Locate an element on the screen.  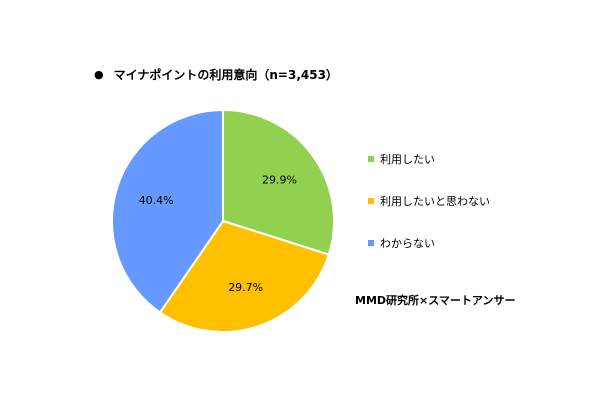
source-credit: MMD研究所×スマートアンサー is located at coordinates (435, 300).